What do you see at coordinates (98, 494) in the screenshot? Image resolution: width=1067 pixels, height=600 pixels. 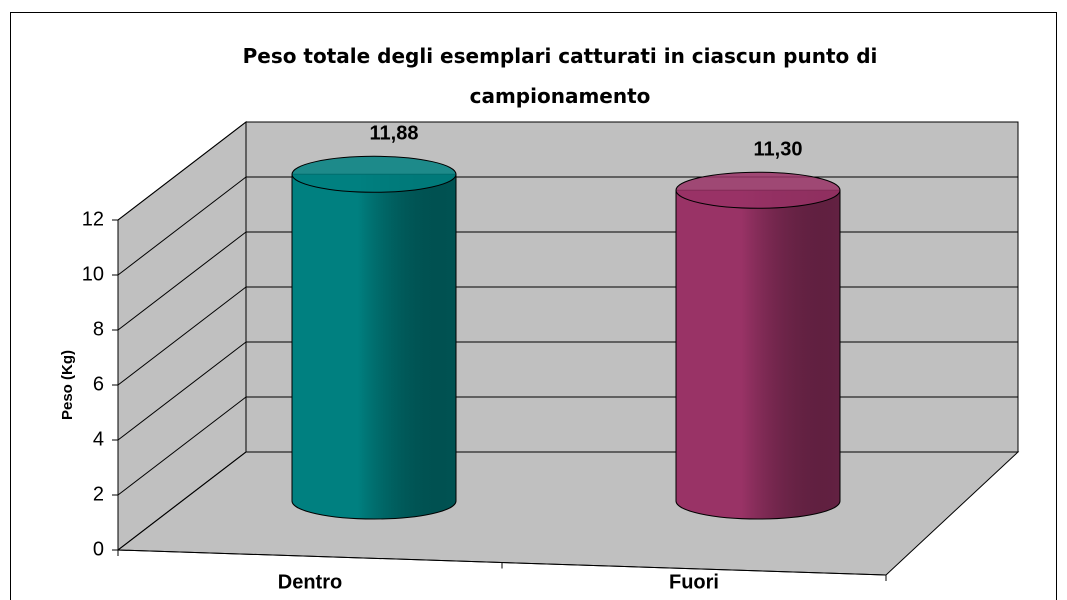 I see `y-tick-label: 2` at bounding box center [98, 494].